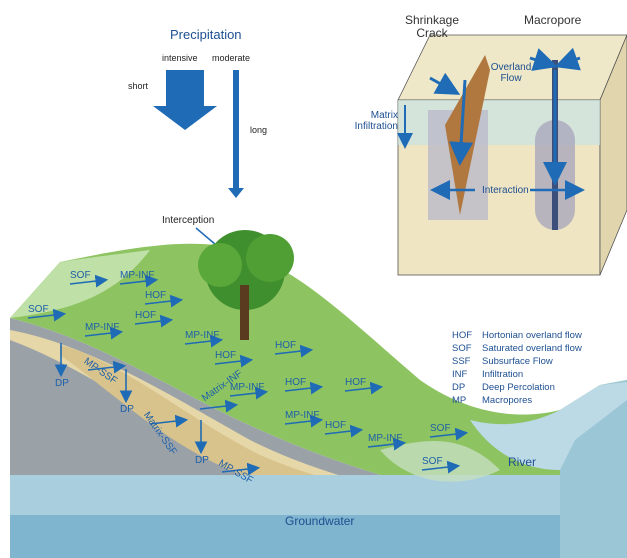 The width and height of the screenshot is (627, 558). Describe the element at coordinates (459, 400) in the screenshot. I see `legend-abbr: MP` at that location.